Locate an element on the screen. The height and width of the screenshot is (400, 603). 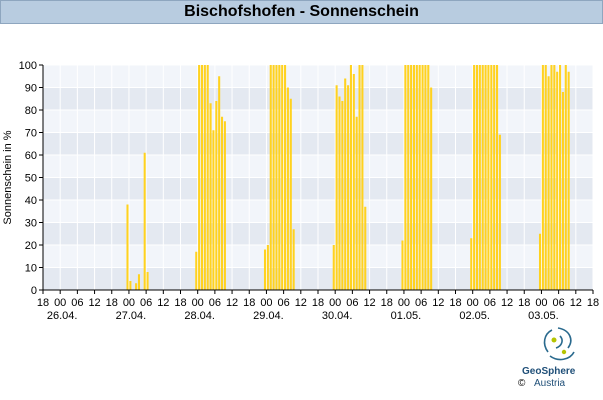
x-date-label: 28.04. is located at coordinates (199, 316).